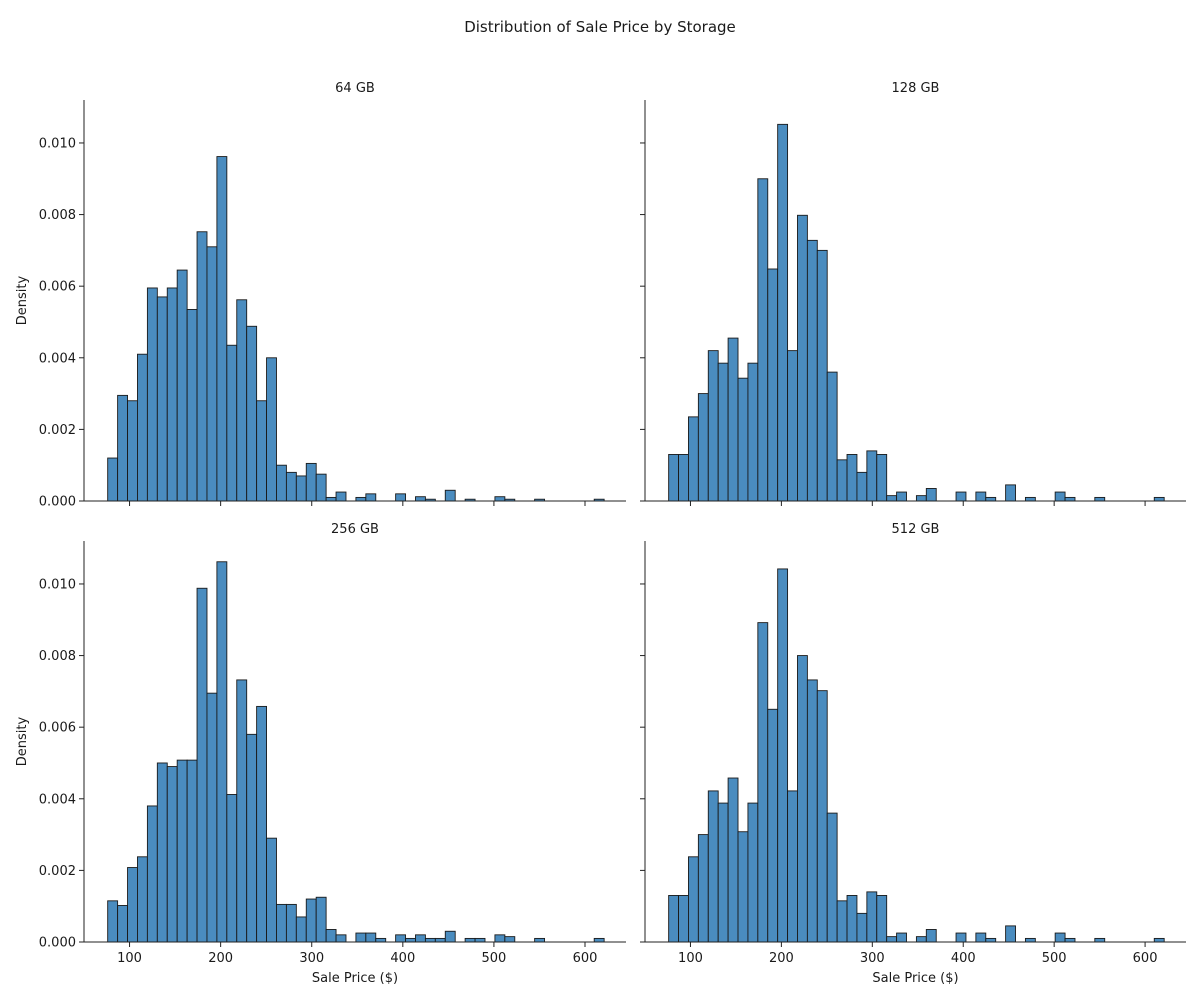  What do you see at coordinates (600, 27) in the screenshot?
I see `chart-title: Distribution of Sale Price by Storage` at bounding box center [600, 27].